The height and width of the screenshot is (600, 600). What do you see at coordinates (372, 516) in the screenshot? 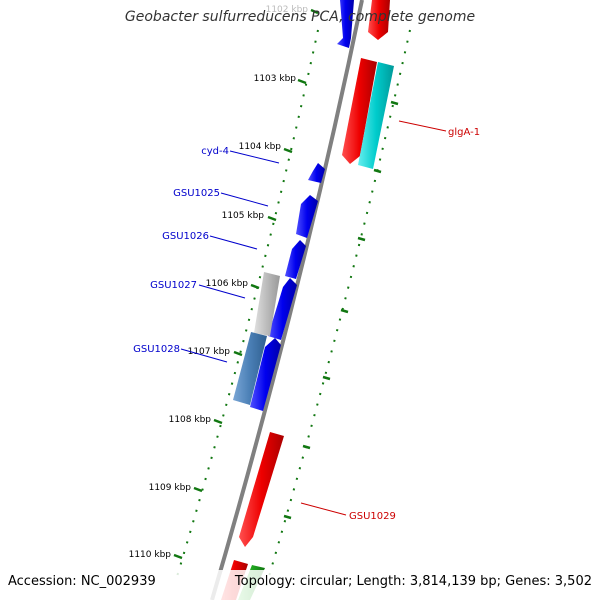
I see `gene-label-gsu1029: GSU1029` at bounding box center [372, 516].